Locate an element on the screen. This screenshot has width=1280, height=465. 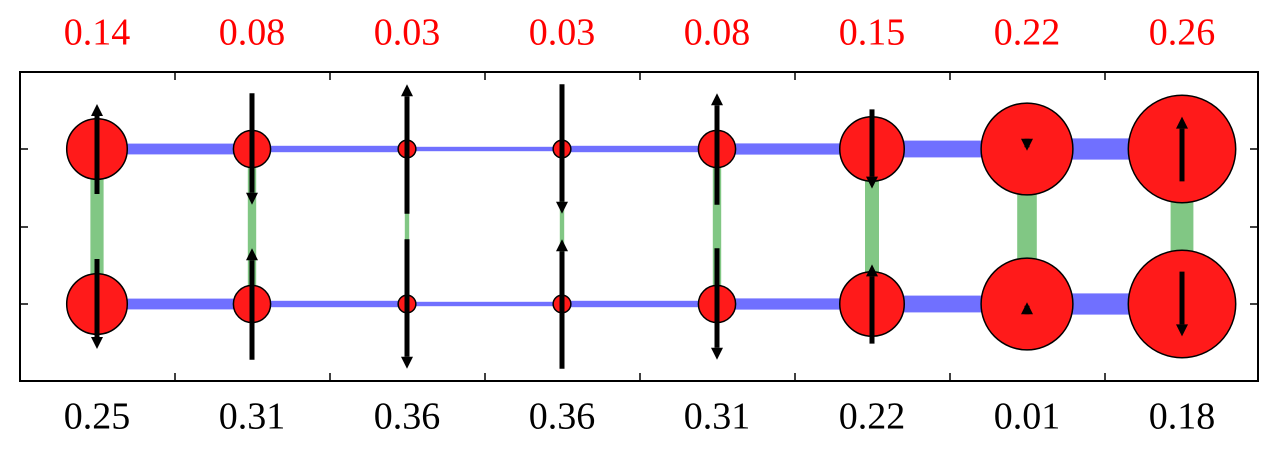
top-label: 0.26 is located at coordinates (1182, 33).